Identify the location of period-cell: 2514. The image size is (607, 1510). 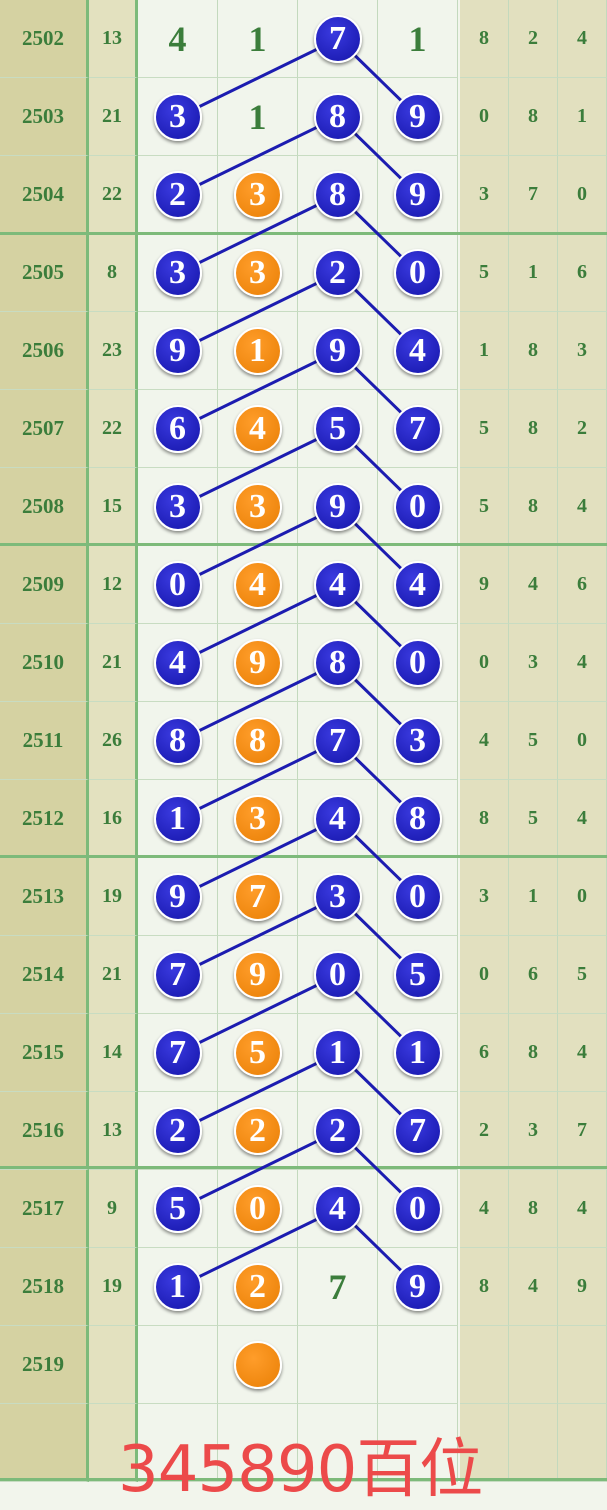
(44, 975).